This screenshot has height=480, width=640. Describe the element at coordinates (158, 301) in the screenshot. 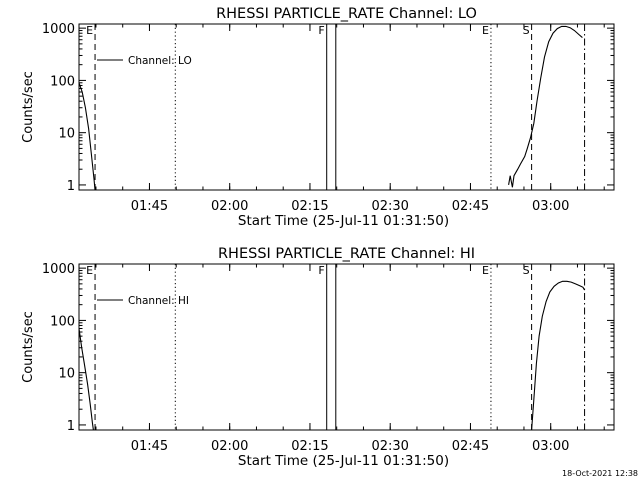

I see `legend-label: Channel: HI` at that location.